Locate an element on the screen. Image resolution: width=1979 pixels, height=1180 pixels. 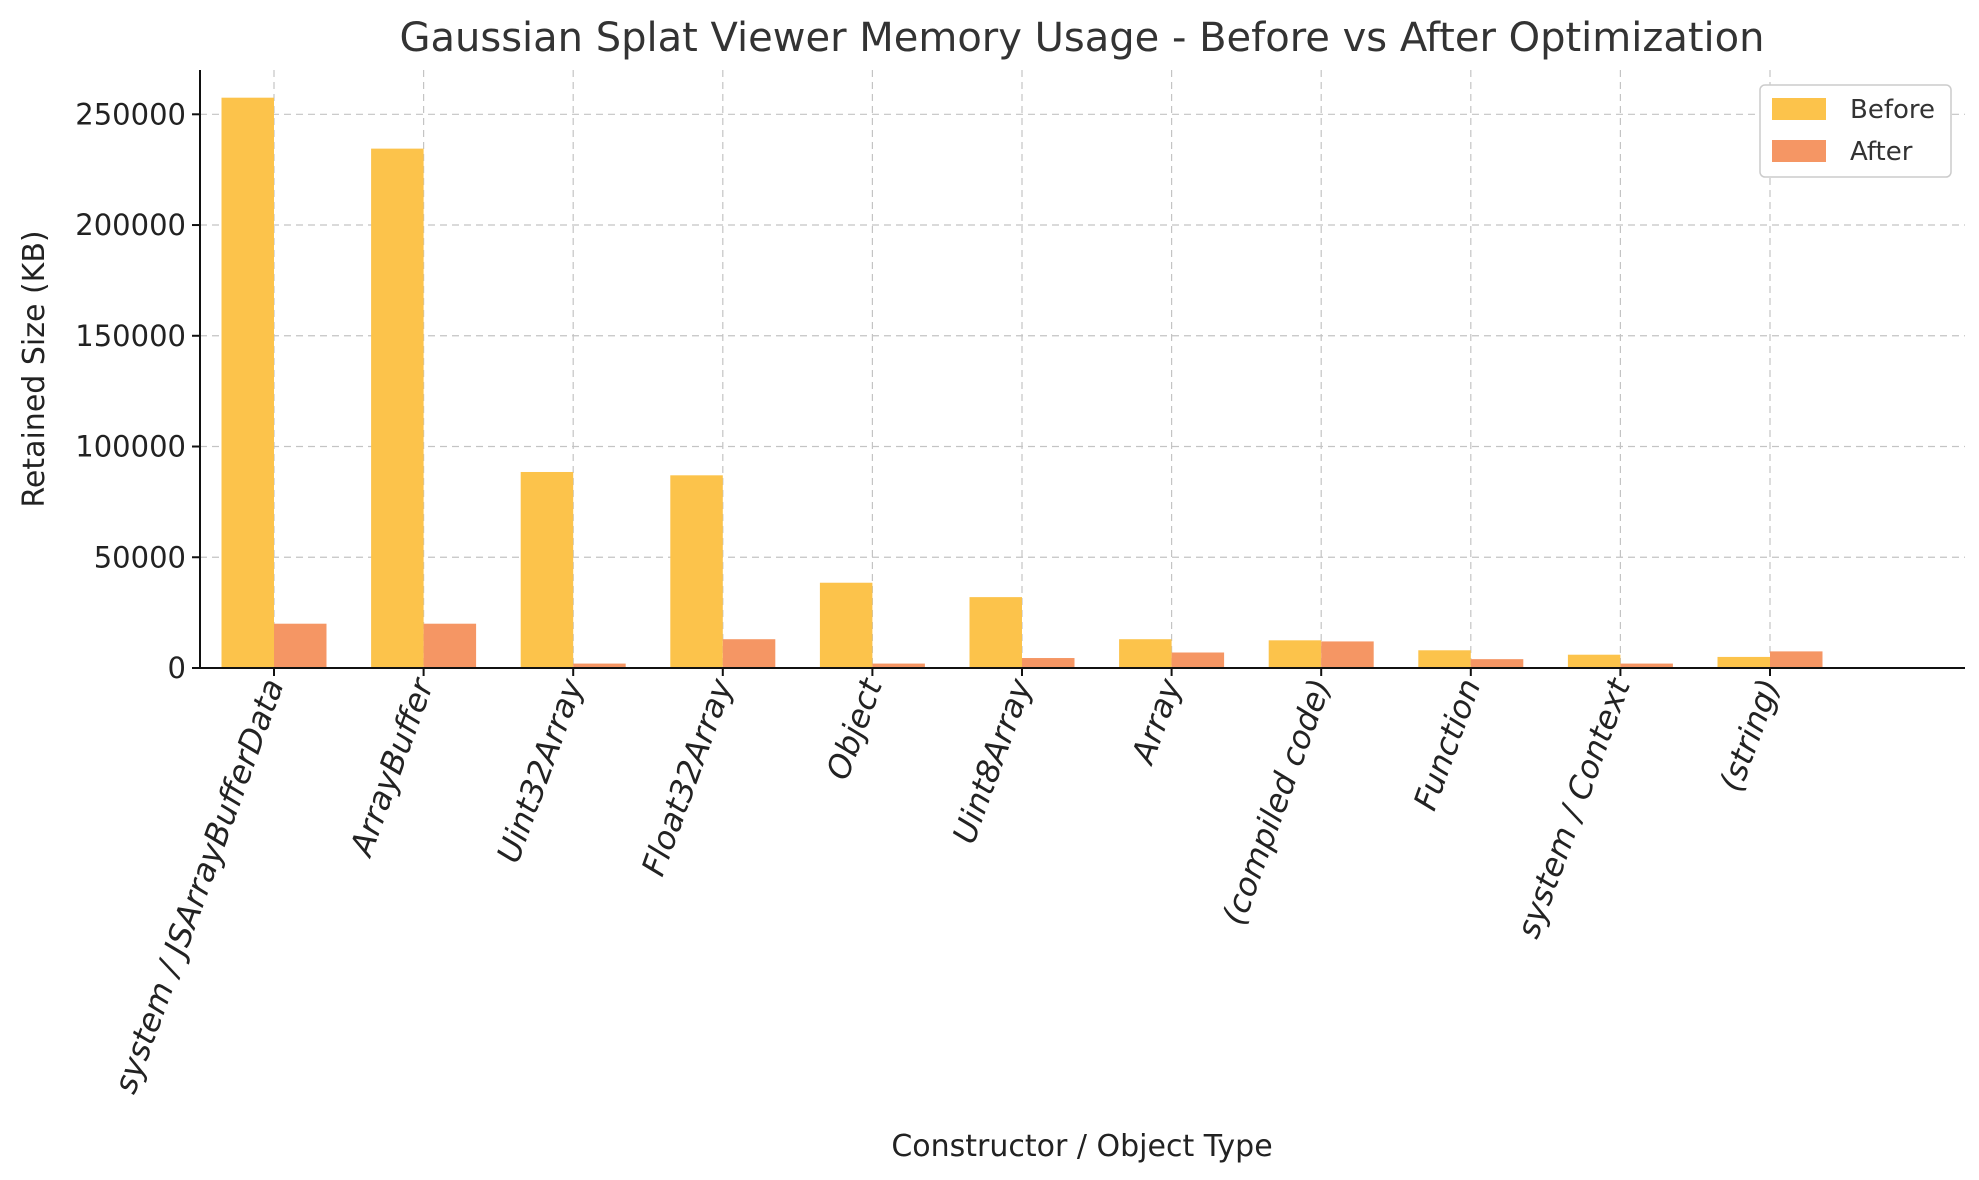
bar-after-string is located at coordinates (1796, 659).